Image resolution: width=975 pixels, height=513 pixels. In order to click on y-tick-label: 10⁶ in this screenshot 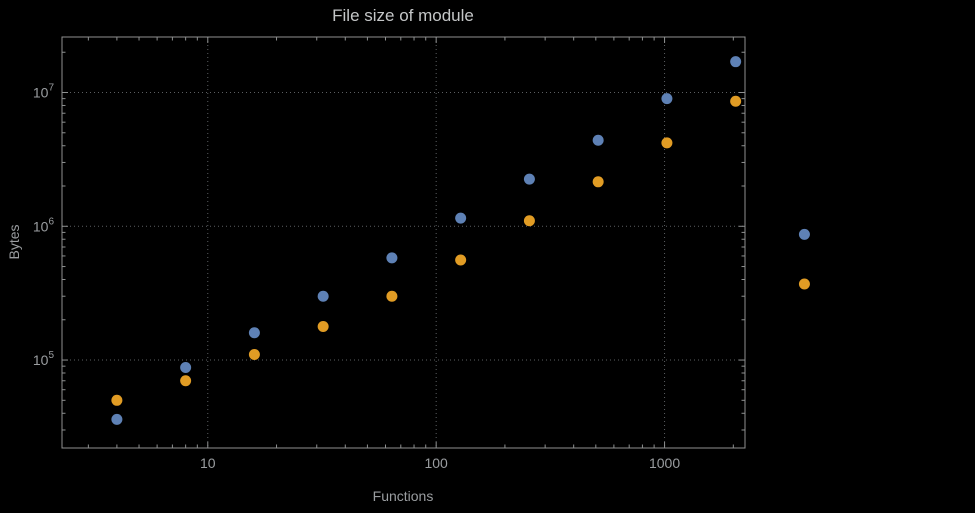, I will do `click(44, 225)`.